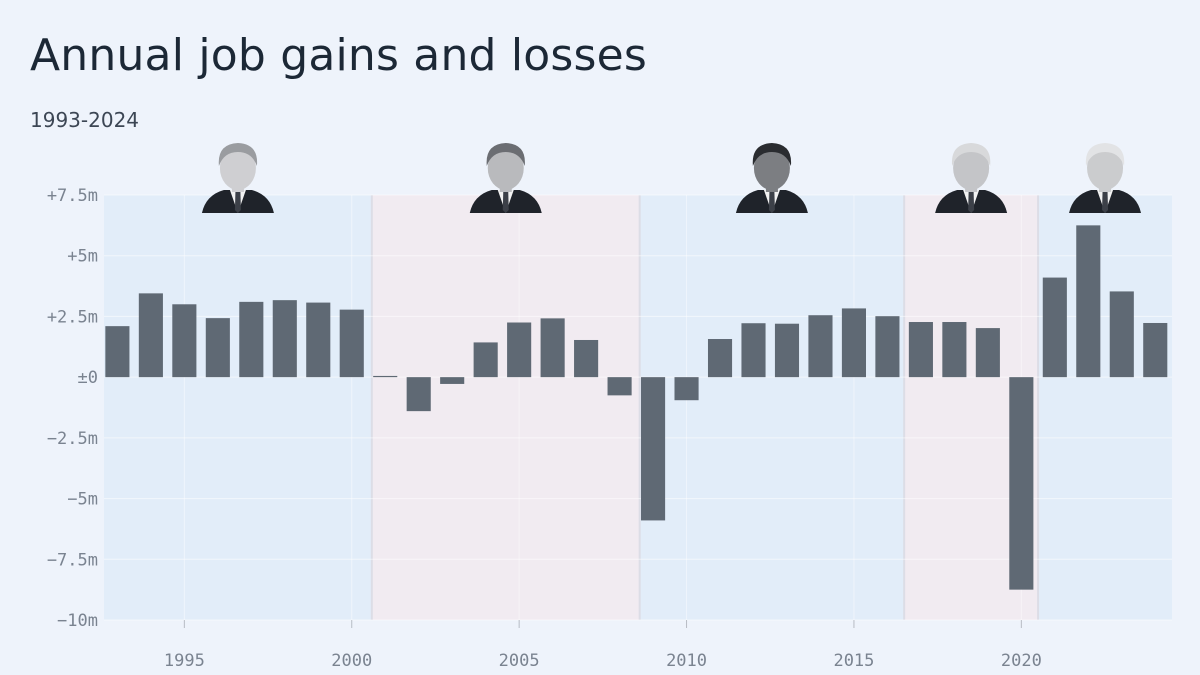 This screenshot has width=1200, height=675. I want to click on y-tick-label: +5m, so click(82, 257).